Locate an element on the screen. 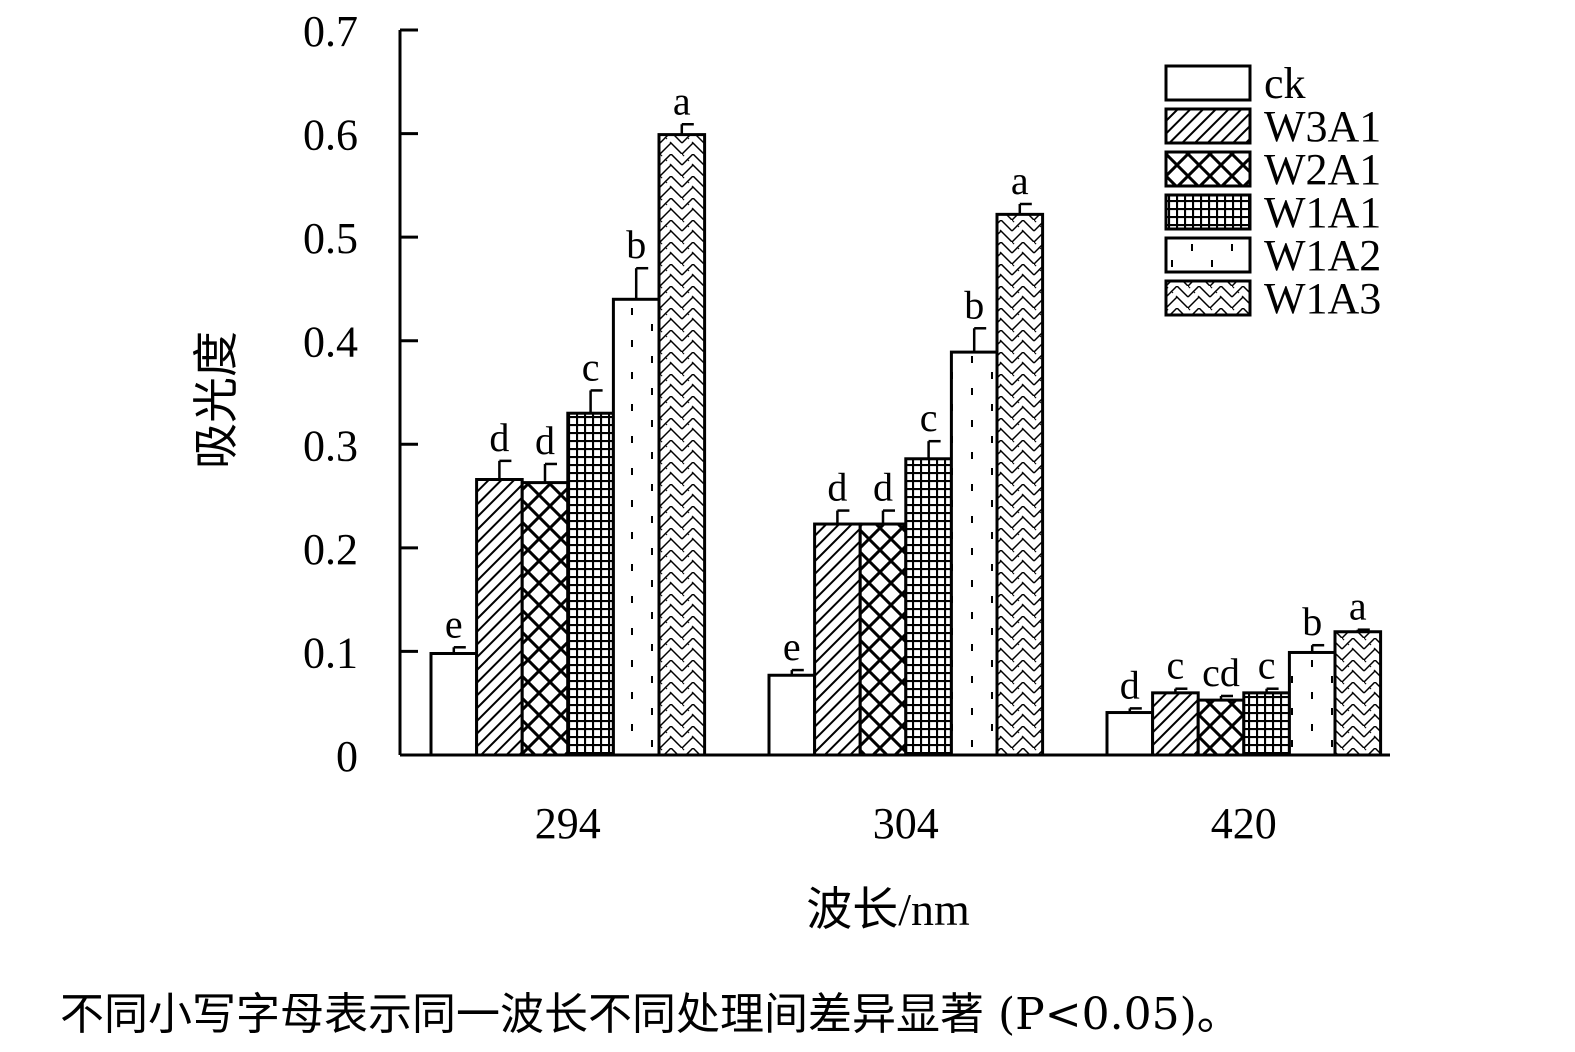 The width and height of the screenshot is (1575, 1052). y-tick-label: 0.4 is located at coordinates (330, 342).